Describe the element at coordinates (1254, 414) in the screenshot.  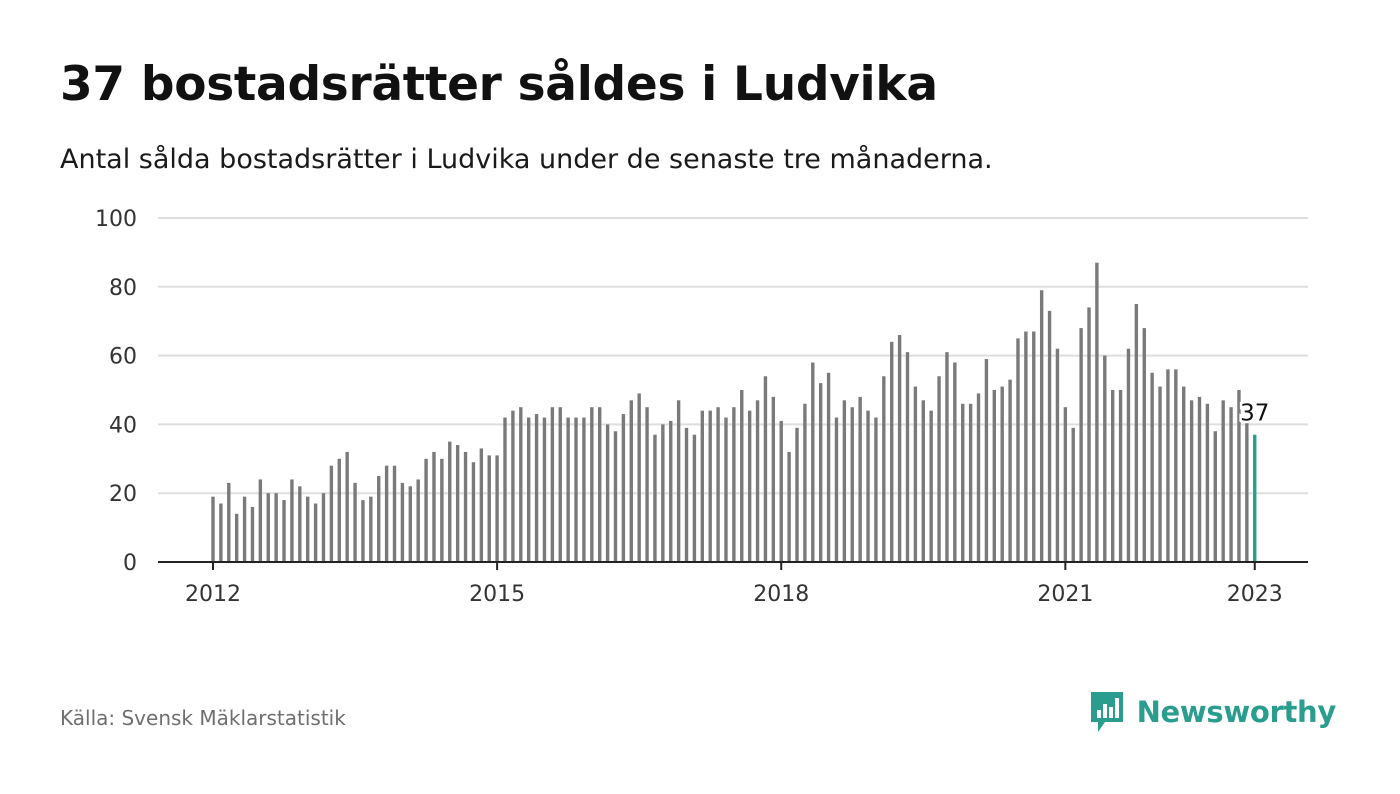
I see `highlight-value-label: 37` at that location.